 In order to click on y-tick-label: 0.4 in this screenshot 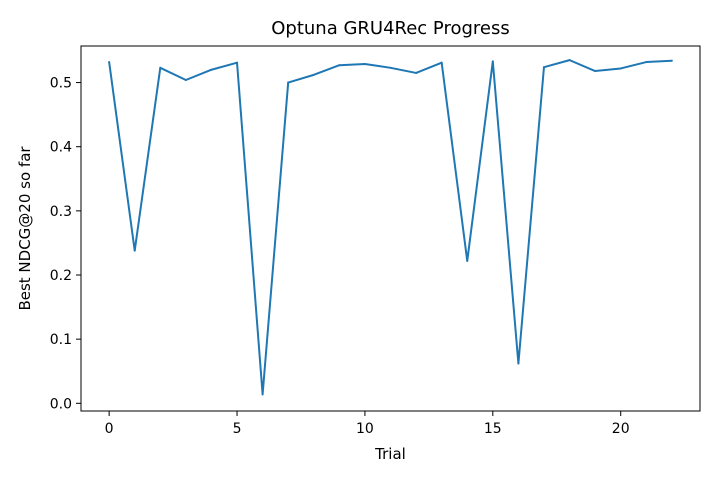, I will do `click(61, 148)`.